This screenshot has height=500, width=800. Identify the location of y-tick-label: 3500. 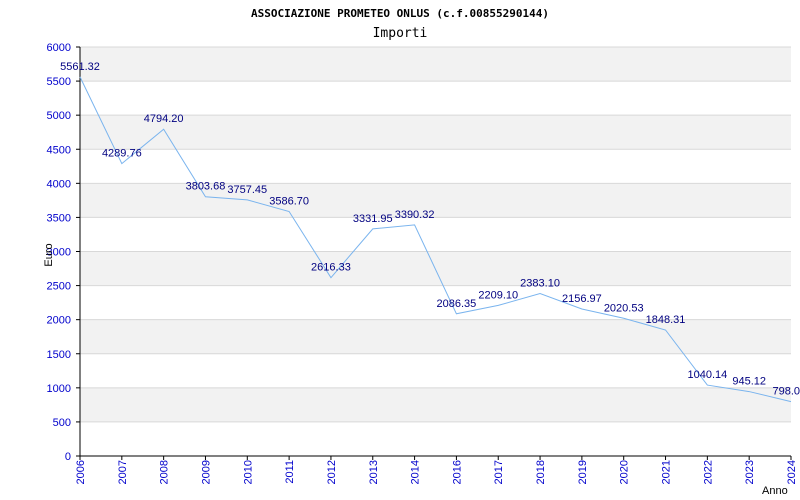
(59, 218).